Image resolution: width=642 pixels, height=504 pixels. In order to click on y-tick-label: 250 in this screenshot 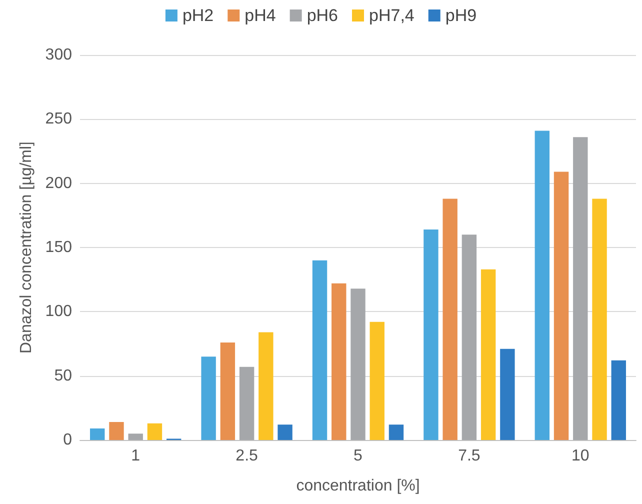, I will do `click(58, 119)`.